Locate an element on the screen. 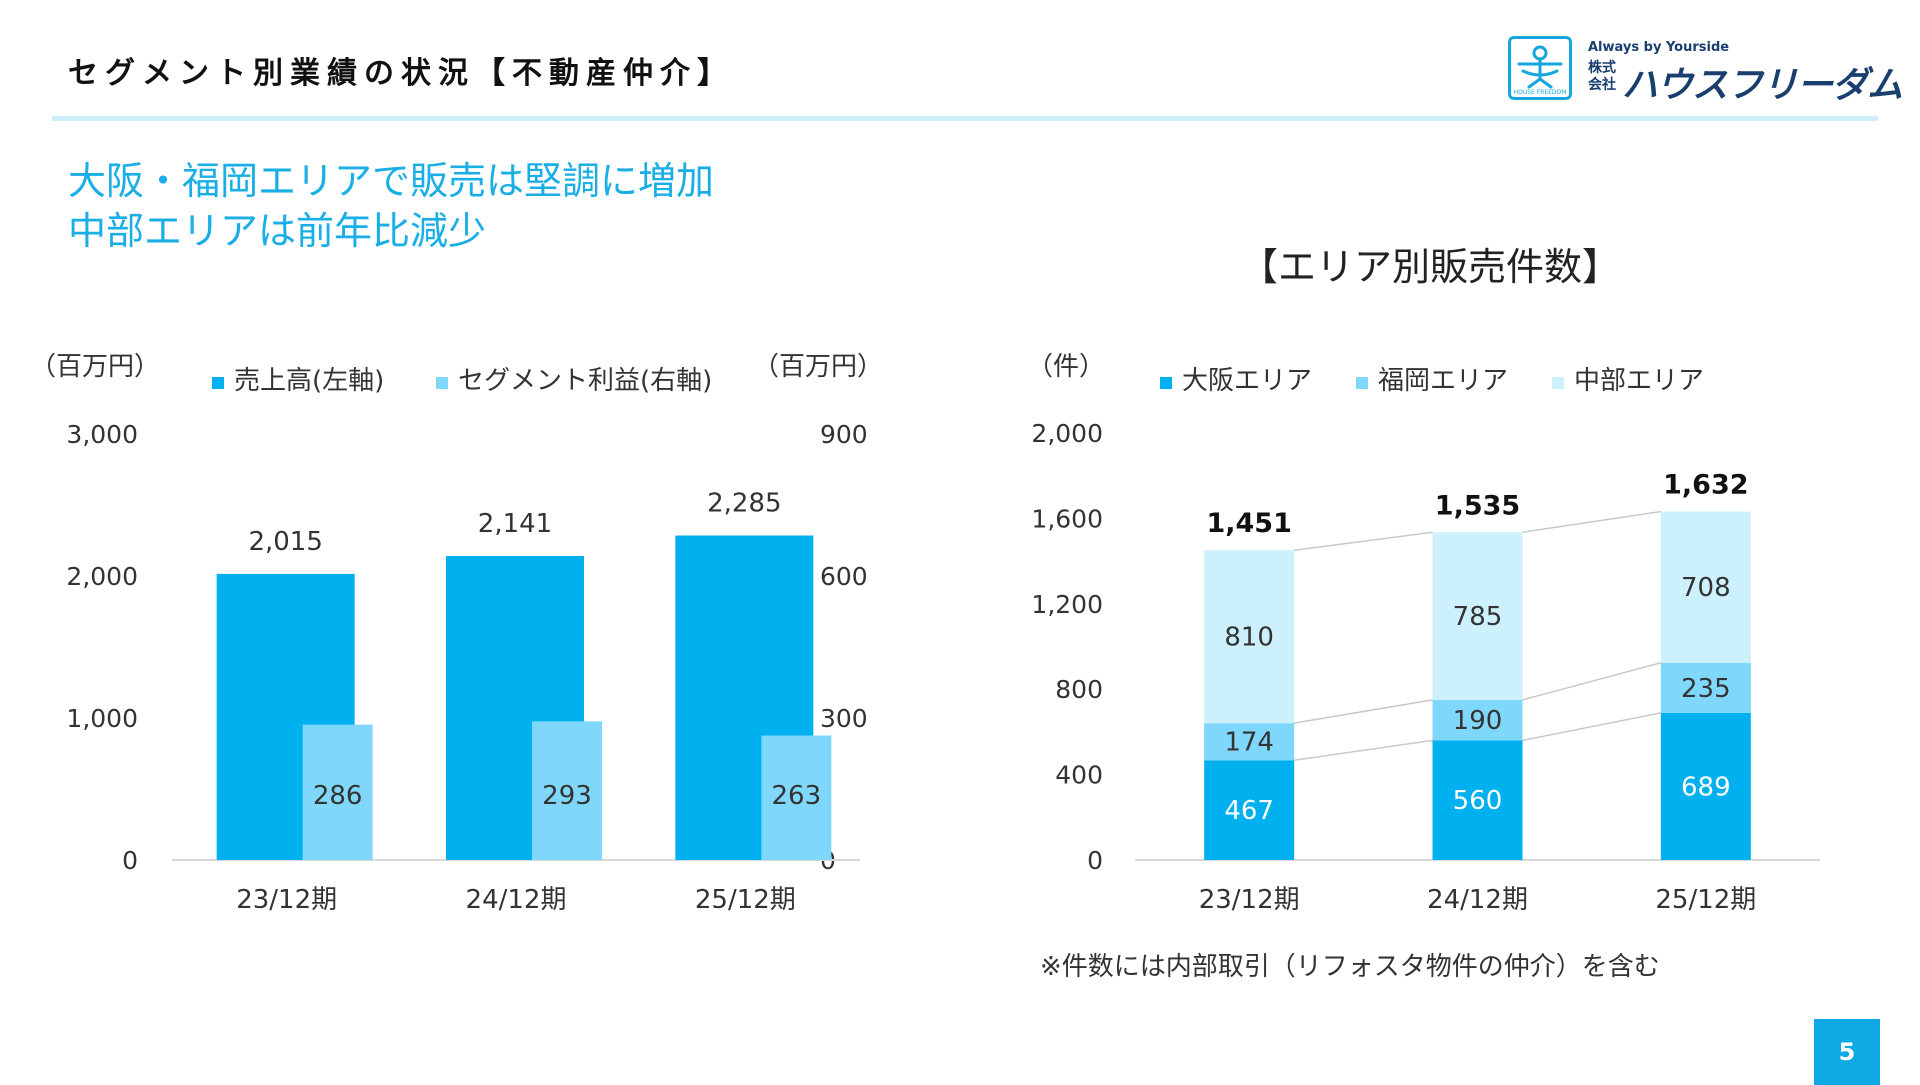  footnote: ※件数には内部取引（リフォスタ物件の仲介）を含む is located at coordinates (1350, 967).